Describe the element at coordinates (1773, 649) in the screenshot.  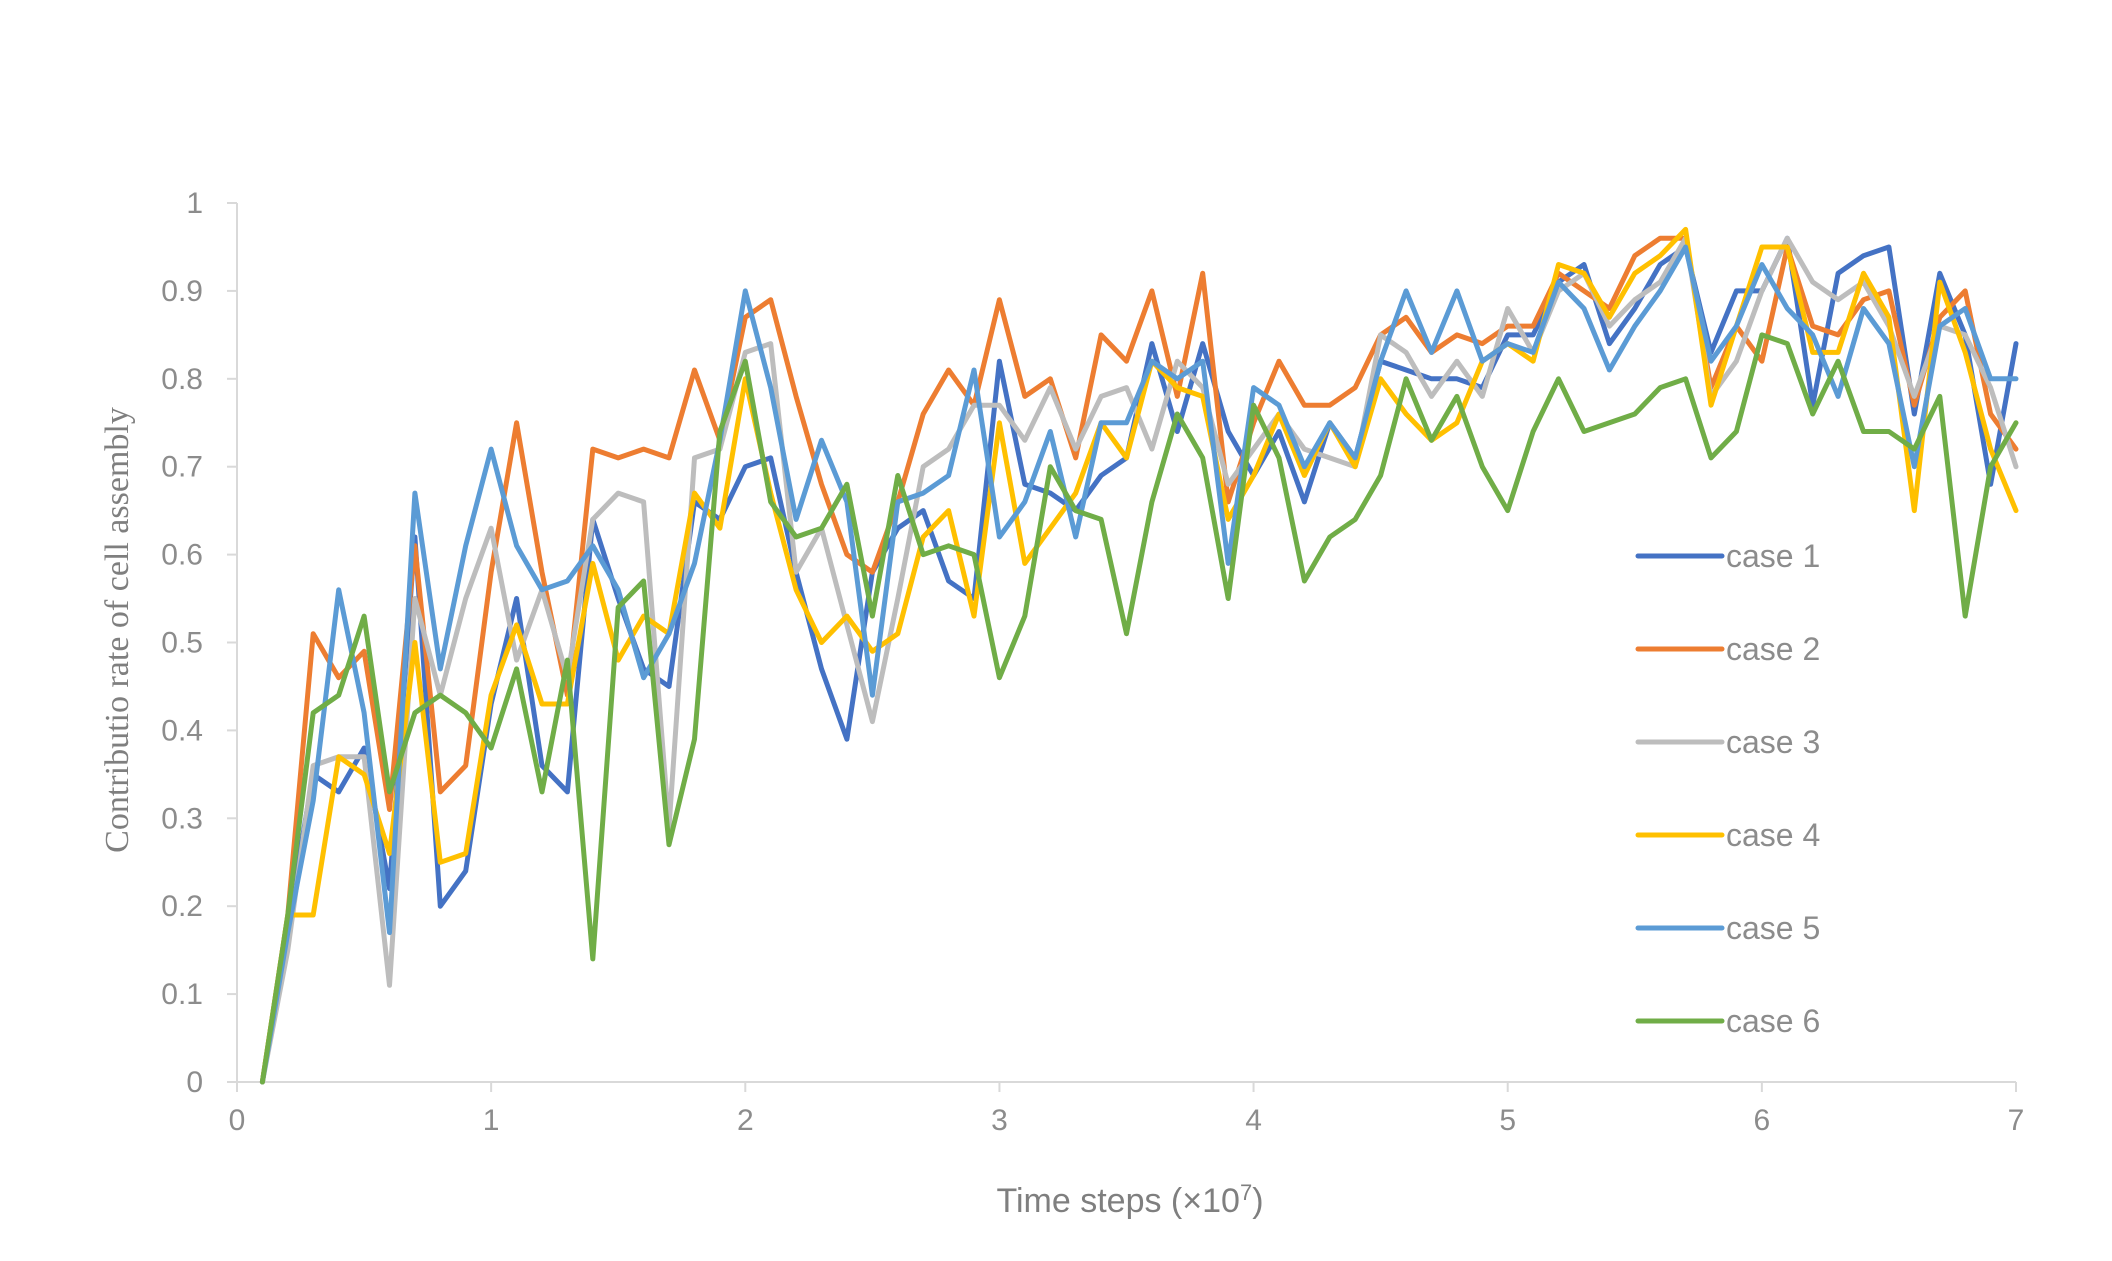
I see `legend-label: case 2` at that location.